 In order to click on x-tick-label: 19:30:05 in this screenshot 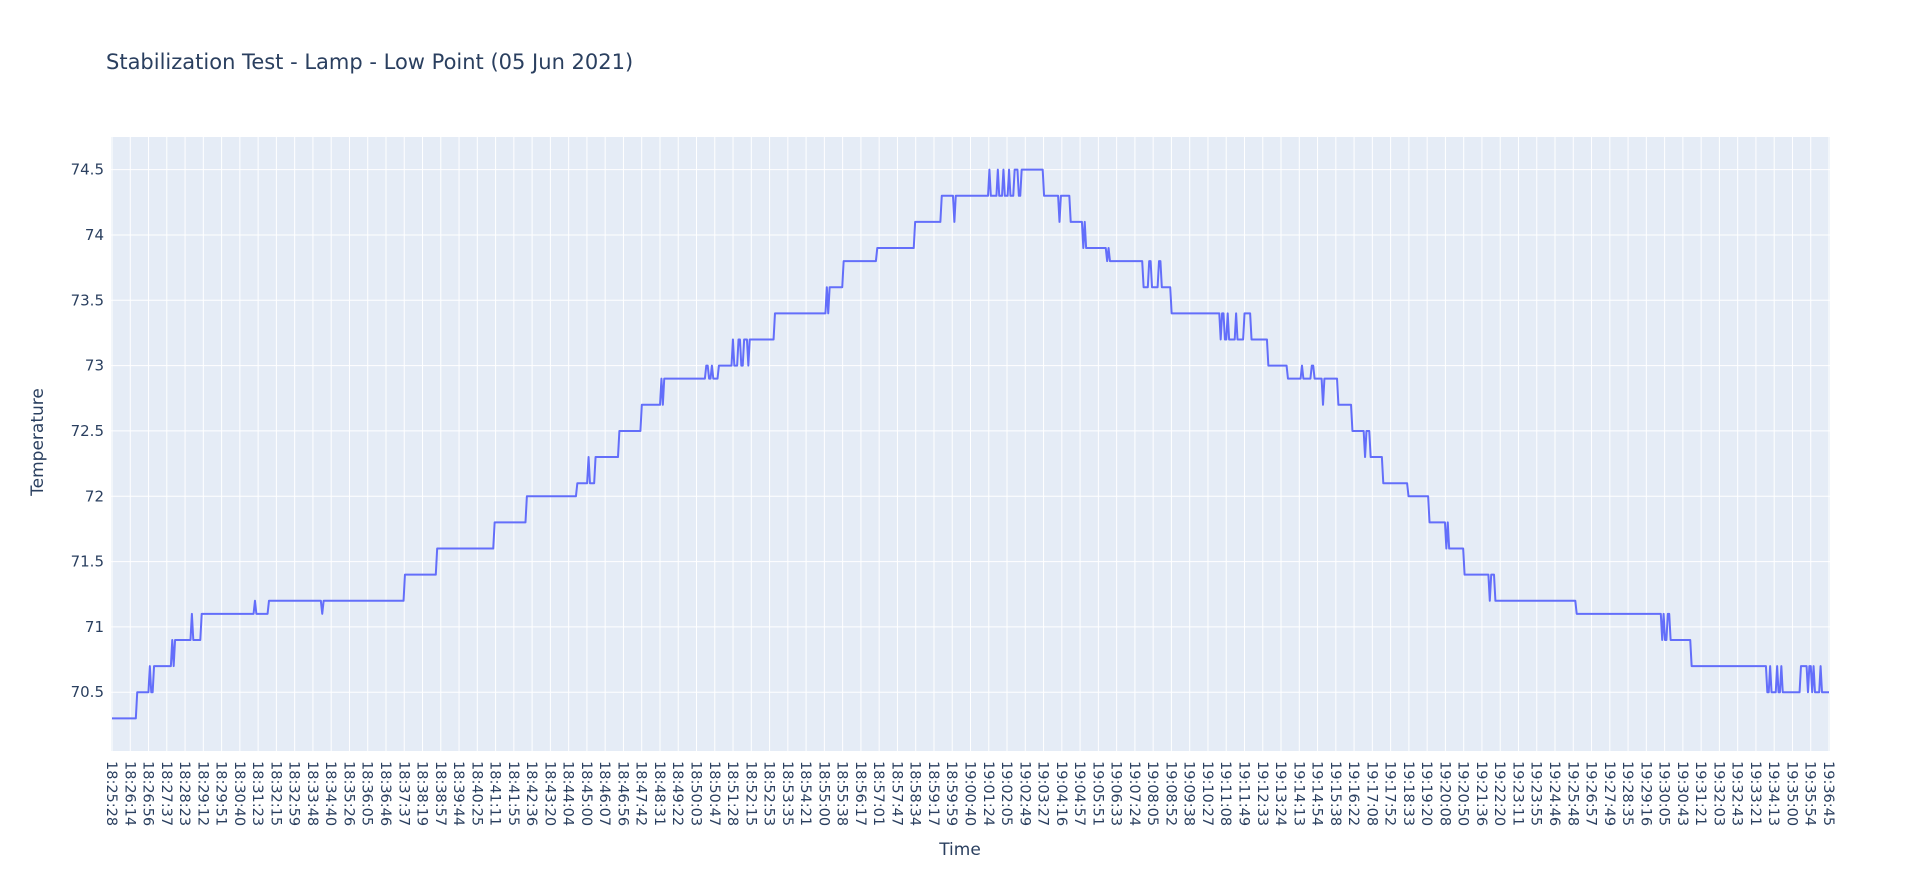, I will do `click(1664, 793)`.